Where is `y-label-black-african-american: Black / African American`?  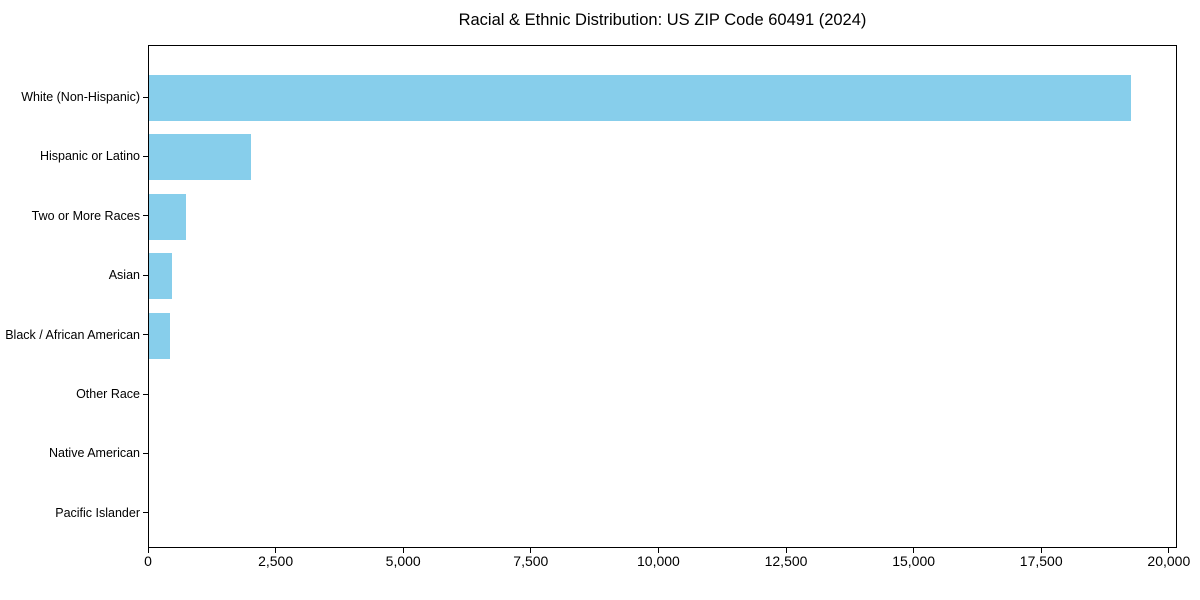
y-label-black-african-american: Black / African American is located at coordinates (72, 334).